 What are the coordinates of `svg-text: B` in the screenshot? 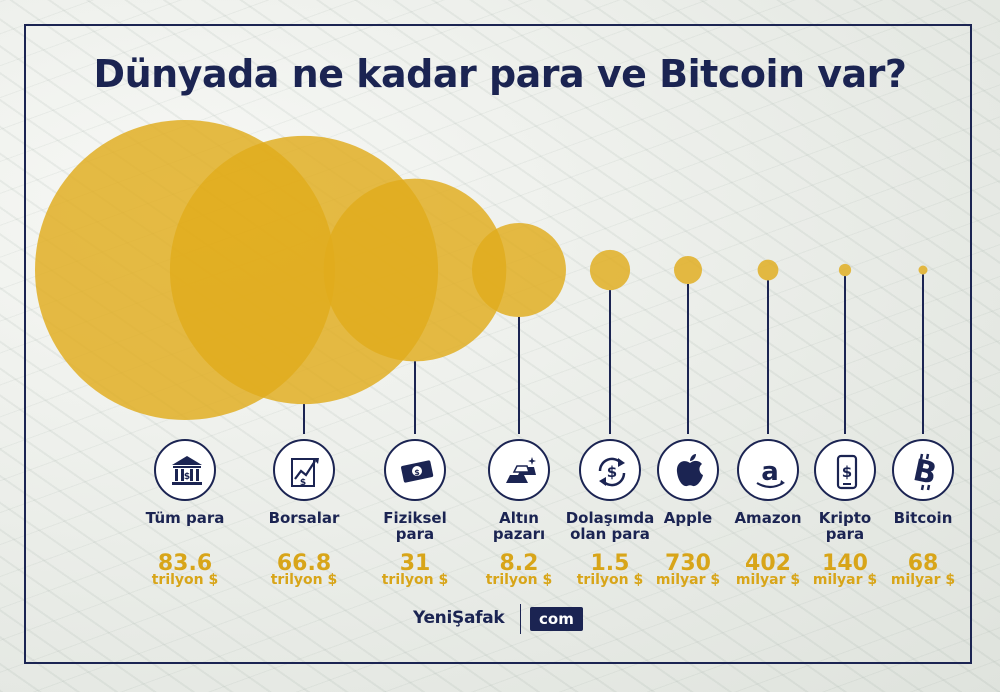 It's located at (925, 472).